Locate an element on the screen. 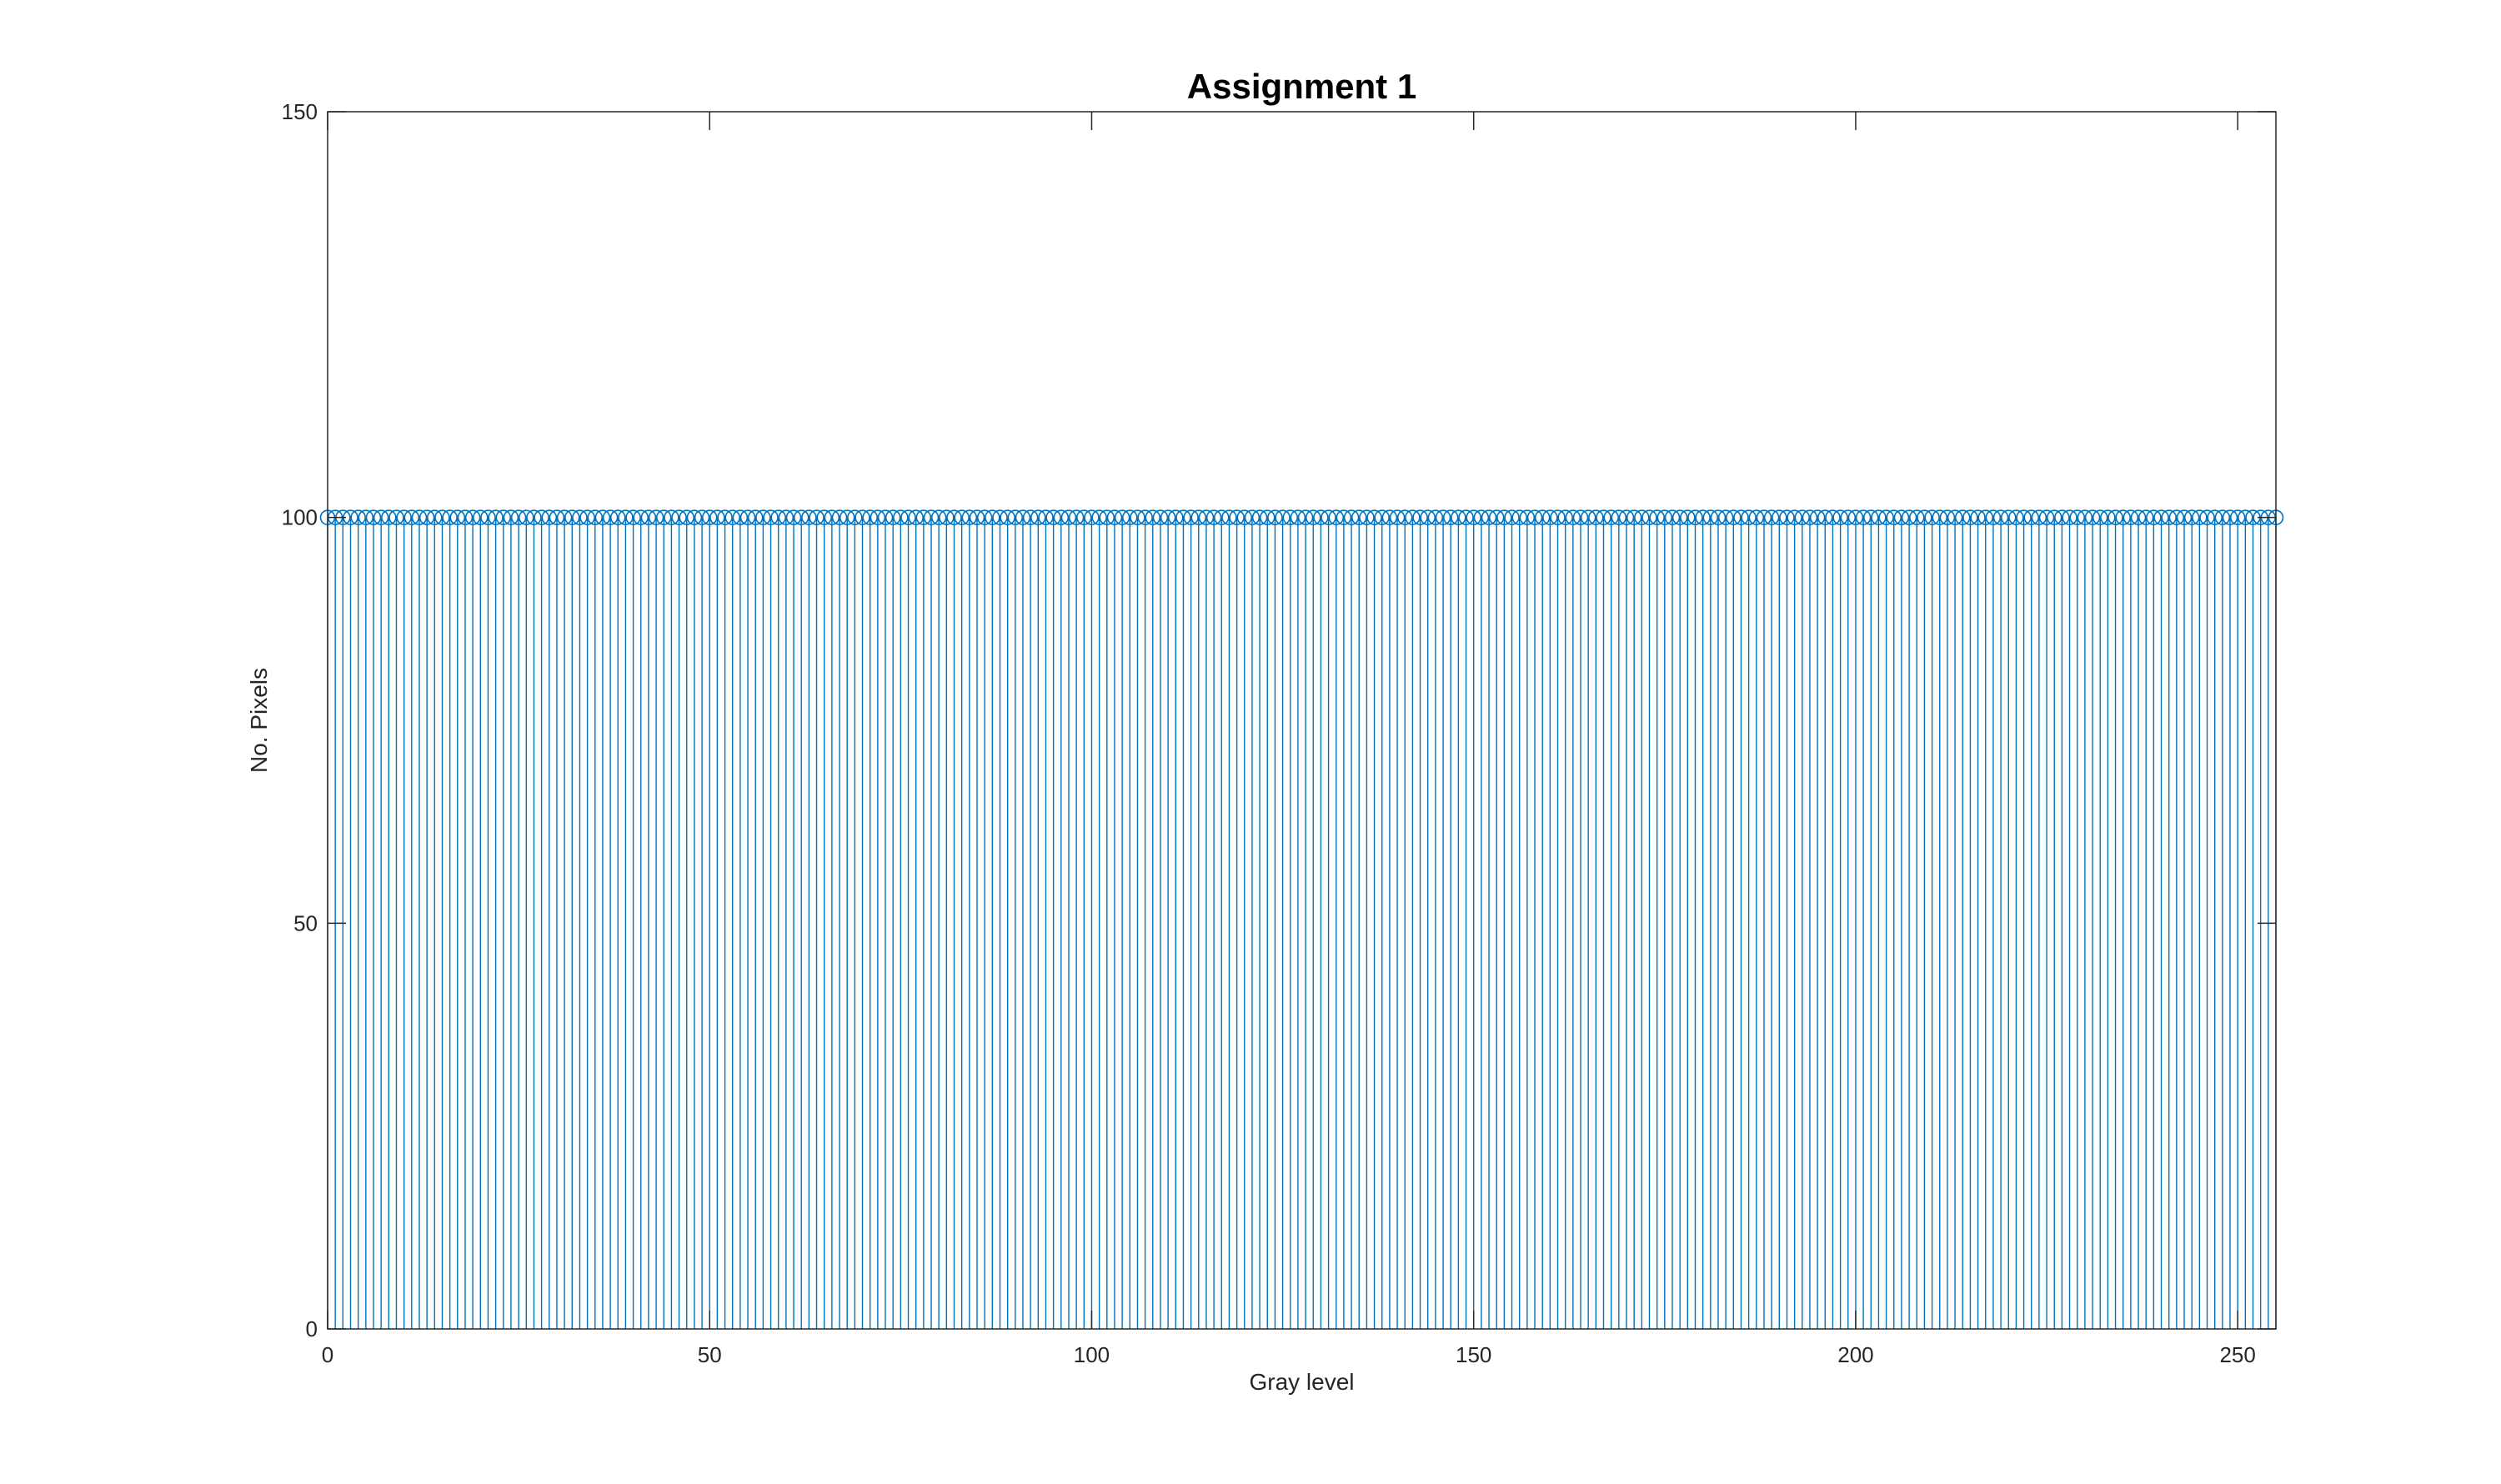 This screenshot has width=2501, height=1484. x-tick-label: 250 is located at coordinates (2237, 1354).